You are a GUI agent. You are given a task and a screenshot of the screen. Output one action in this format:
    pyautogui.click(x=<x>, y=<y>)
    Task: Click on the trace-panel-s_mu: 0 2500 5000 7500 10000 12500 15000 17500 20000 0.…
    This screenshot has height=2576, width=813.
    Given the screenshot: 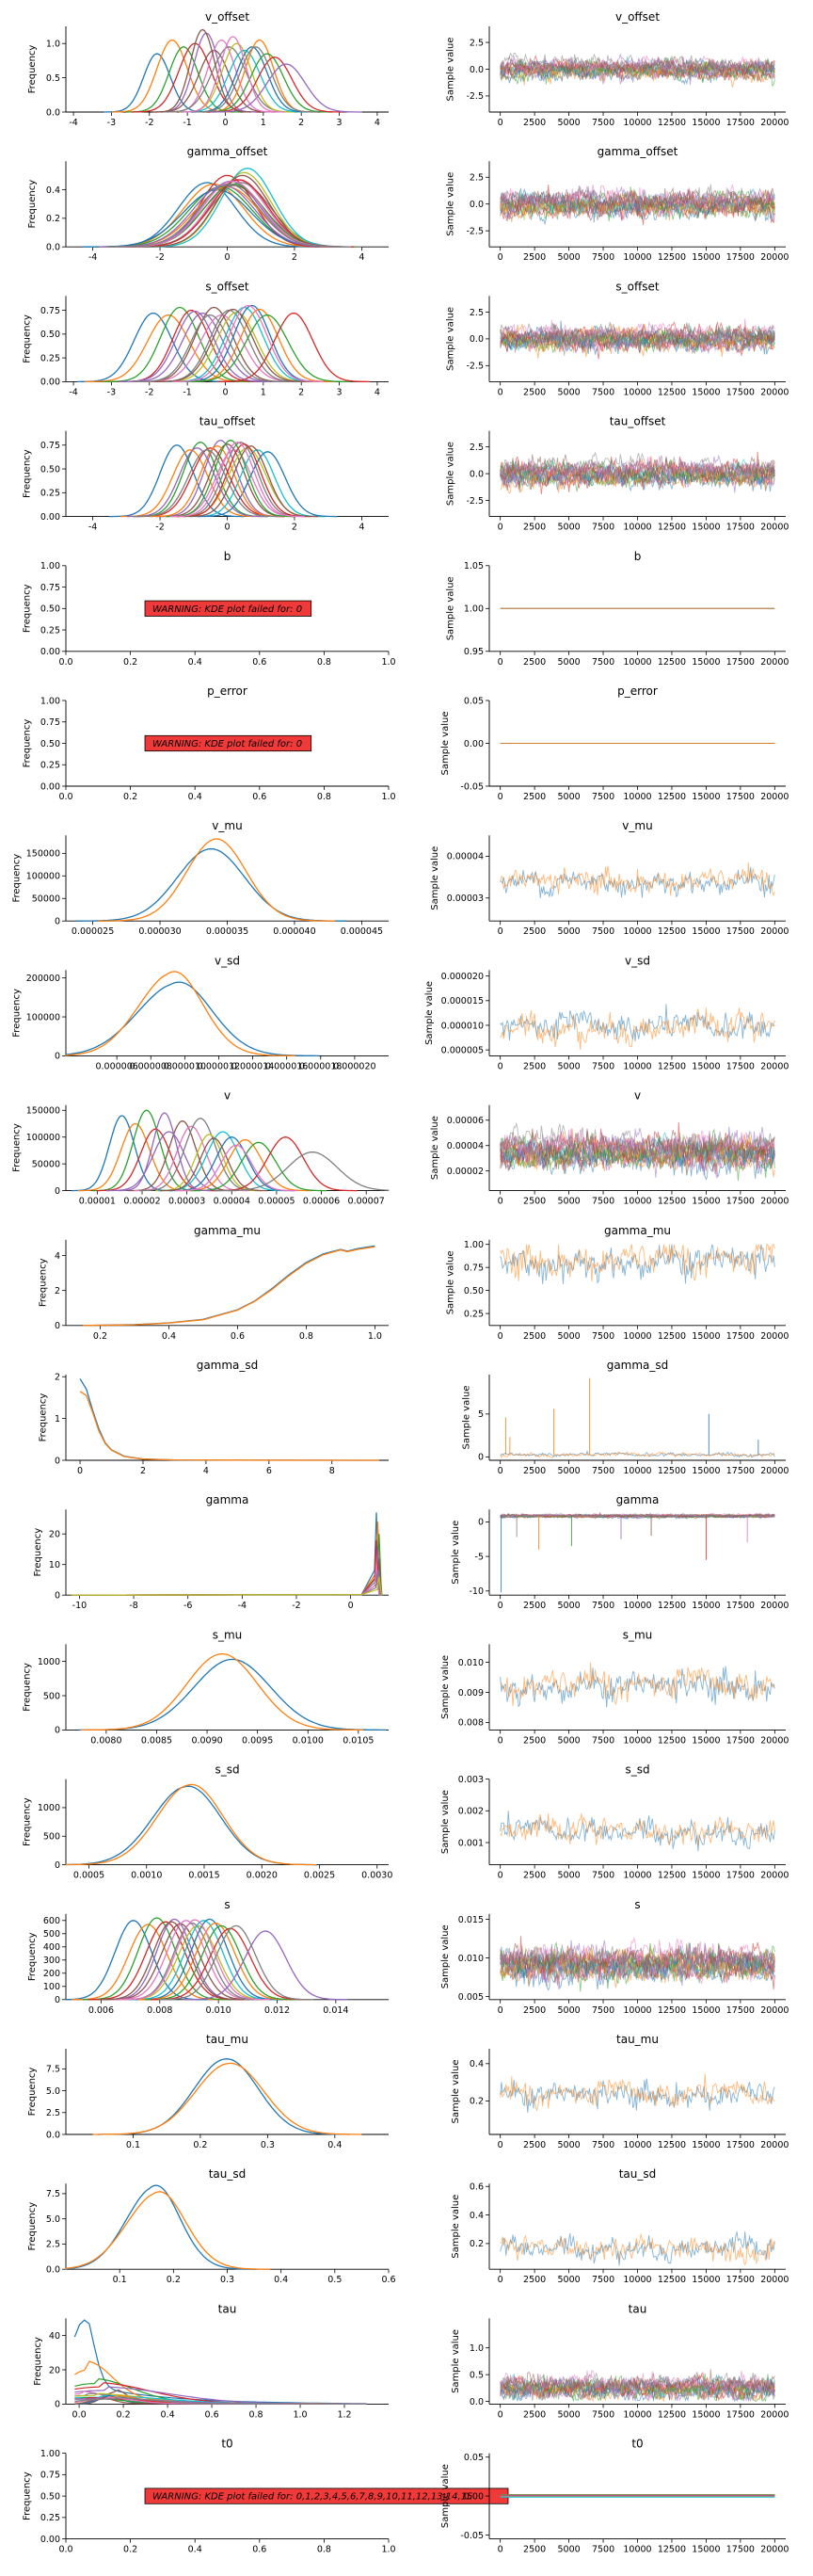 What is the action you would take?
    pyautogui.click(x=615, y=1687)
    